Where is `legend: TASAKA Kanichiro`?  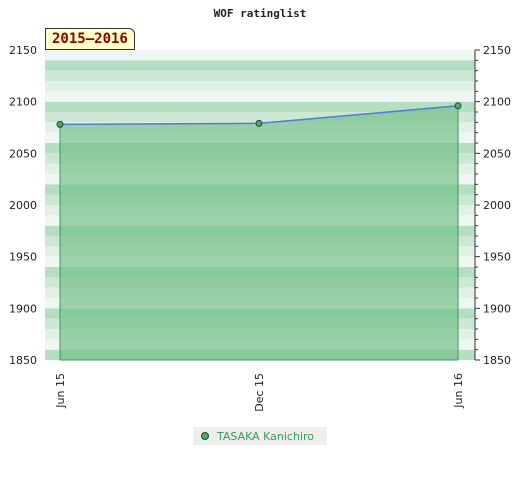 legend: TASAKA Kanichiro is located at coordinates (260, 436).